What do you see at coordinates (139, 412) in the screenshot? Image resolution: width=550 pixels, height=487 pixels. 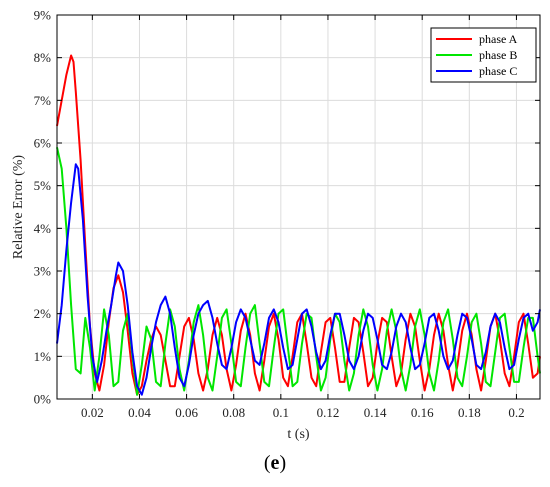 I see `x-tick-label: 0.04` at bounding box center [139, 412].